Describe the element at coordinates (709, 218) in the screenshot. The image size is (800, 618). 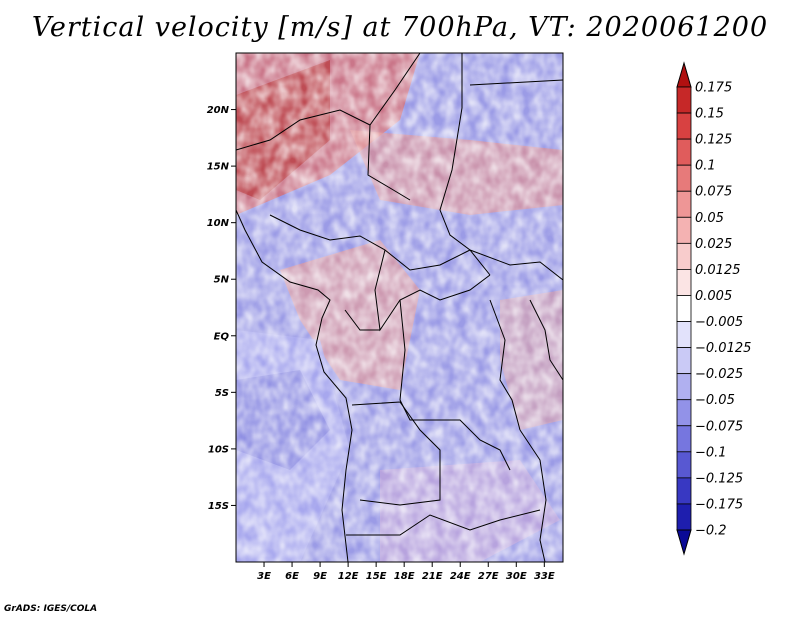
I see `colorbar-label: 0.05` at that location.